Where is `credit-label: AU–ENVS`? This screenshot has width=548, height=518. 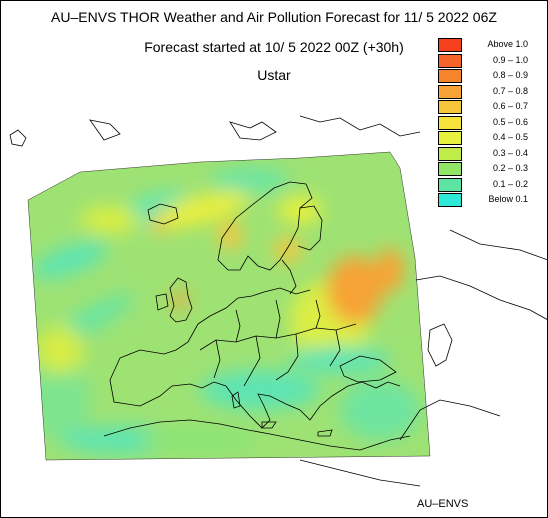
credit-label: AU–ENVS is located at coordinates (443, 504).